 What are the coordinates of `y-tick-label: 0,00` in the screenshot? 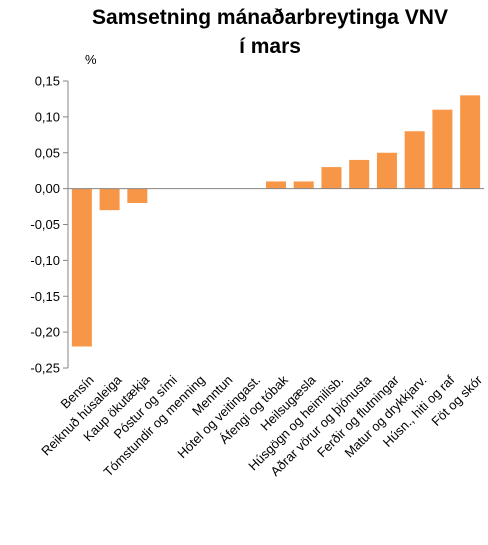 It's located at (47, 188).